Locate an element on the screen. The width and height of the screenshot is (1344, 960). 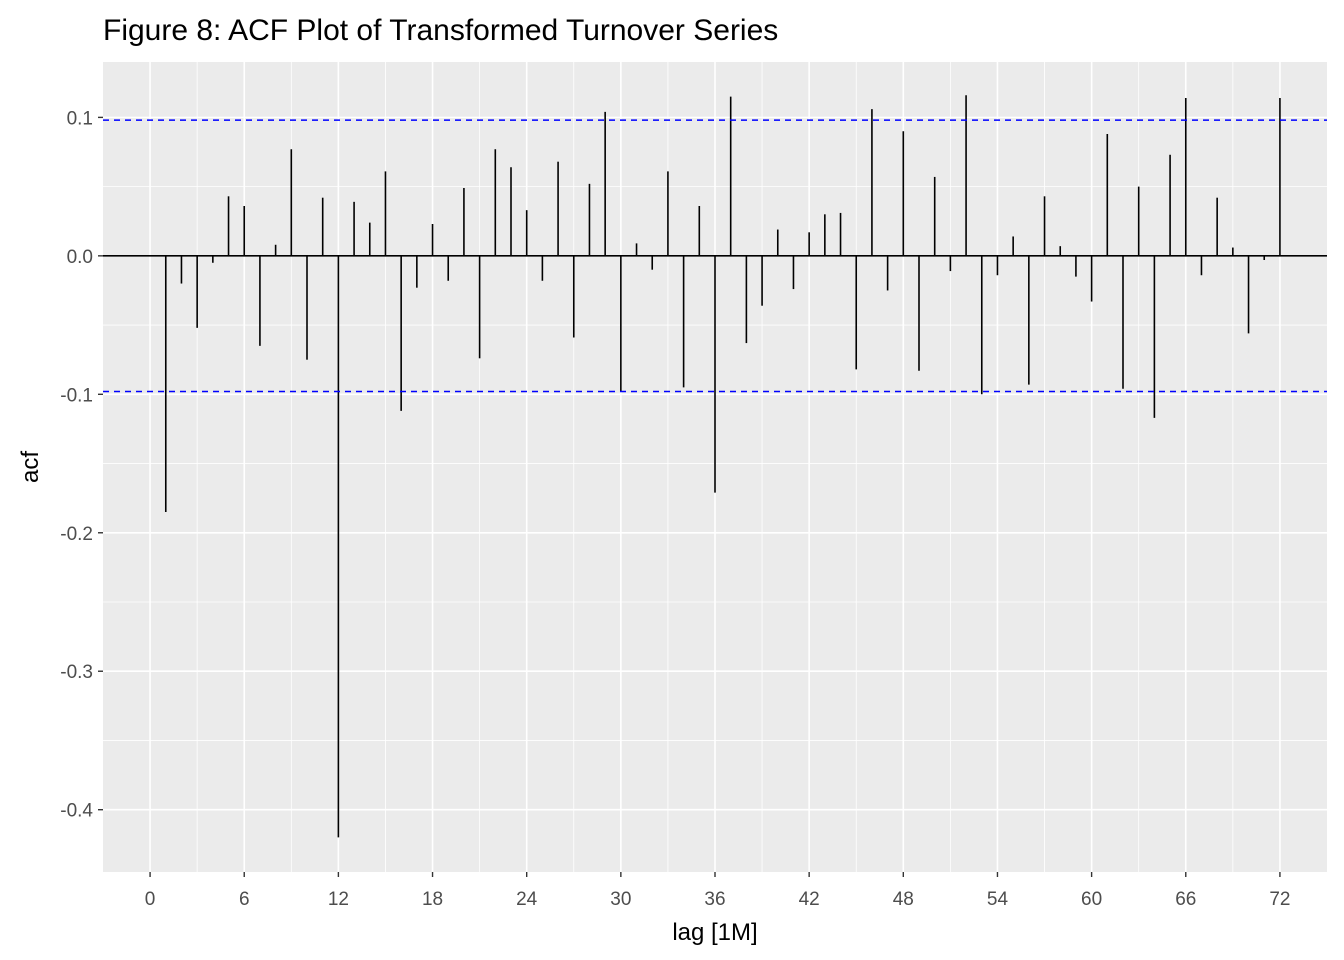
y-tick-label: -0.3 is located at coordinates (76, 672).